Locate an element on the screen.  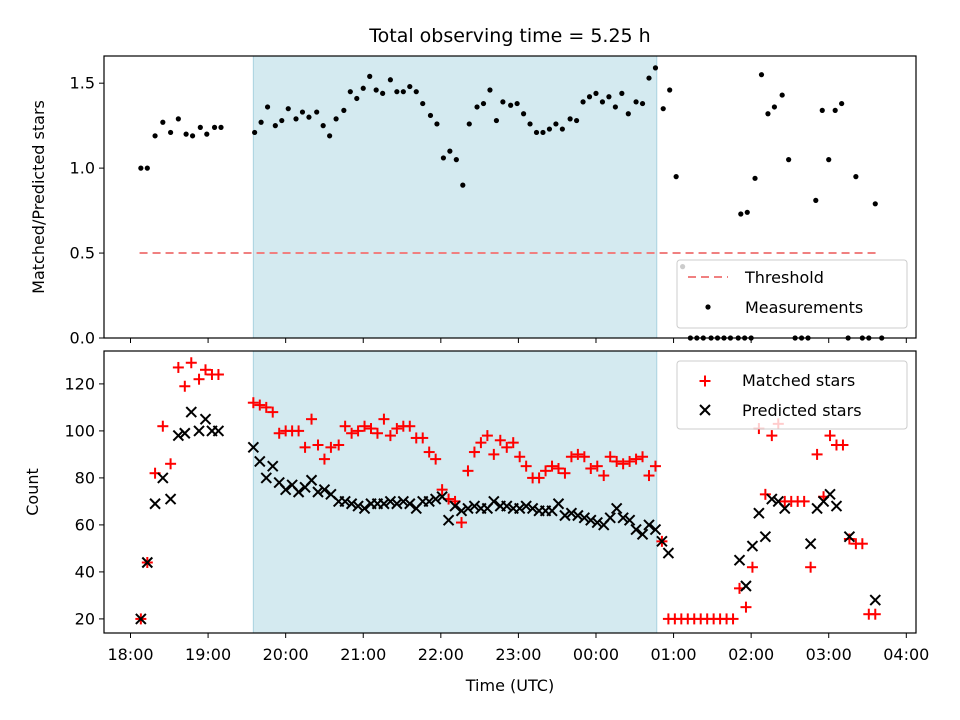
chart-title: Total observing time = 5.25 h is located at coordinates (509, 36).